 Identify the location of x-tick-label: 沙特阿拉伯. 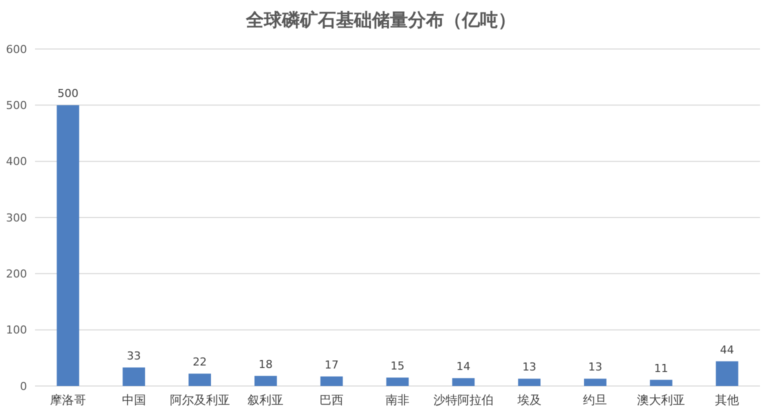
(463, 400).